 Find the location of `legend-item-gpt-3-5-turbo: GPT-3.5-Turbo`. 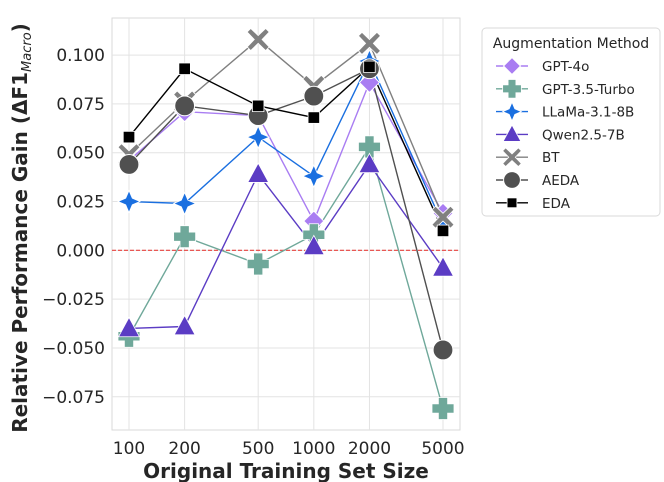

legend-item-gpt-3-5-turbo: GPT-3.5-Turbo is located at coordinates (565, 89).